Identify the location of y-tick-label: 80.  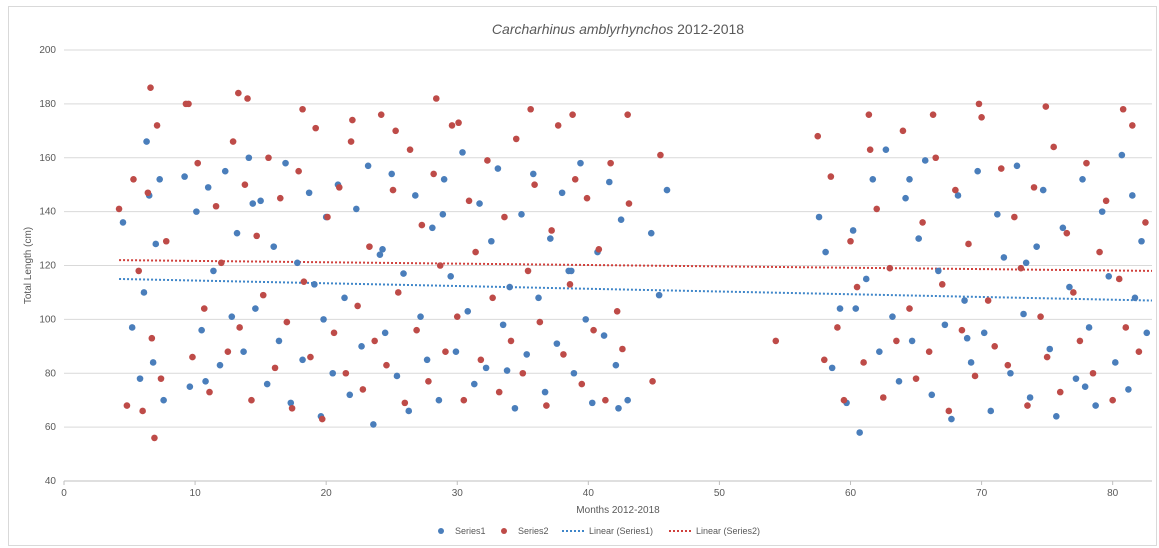
(51, 373).